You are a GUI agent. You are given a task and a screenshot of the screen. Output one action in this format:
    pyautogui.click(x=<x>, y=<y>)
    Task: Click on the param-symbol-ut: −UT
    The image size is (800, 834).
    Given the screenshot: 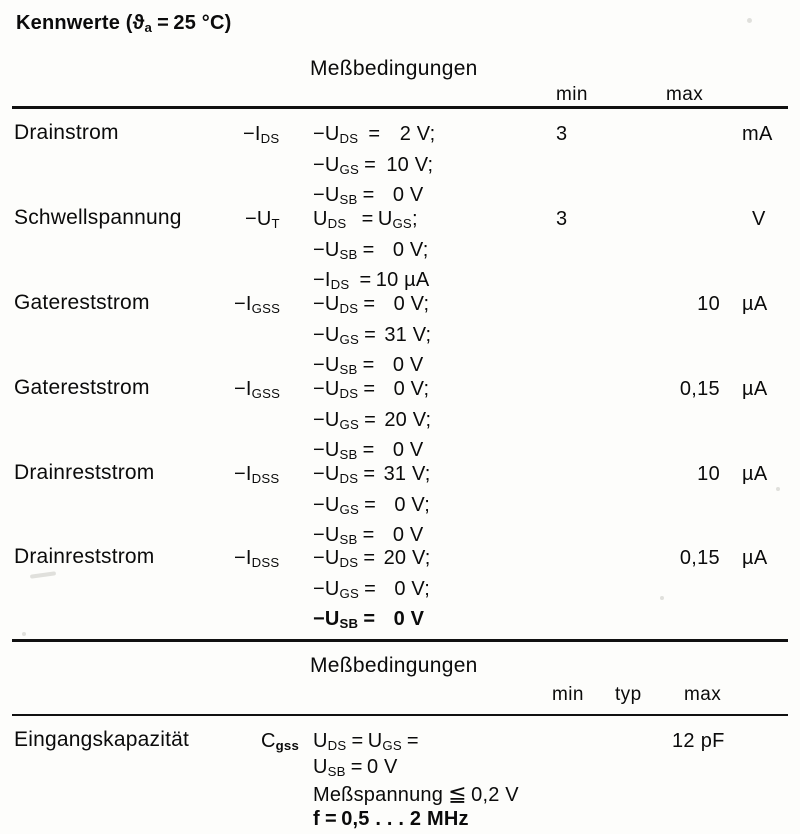 What is the action you would take?
    pyautogui.click(x=262, y=219)
    